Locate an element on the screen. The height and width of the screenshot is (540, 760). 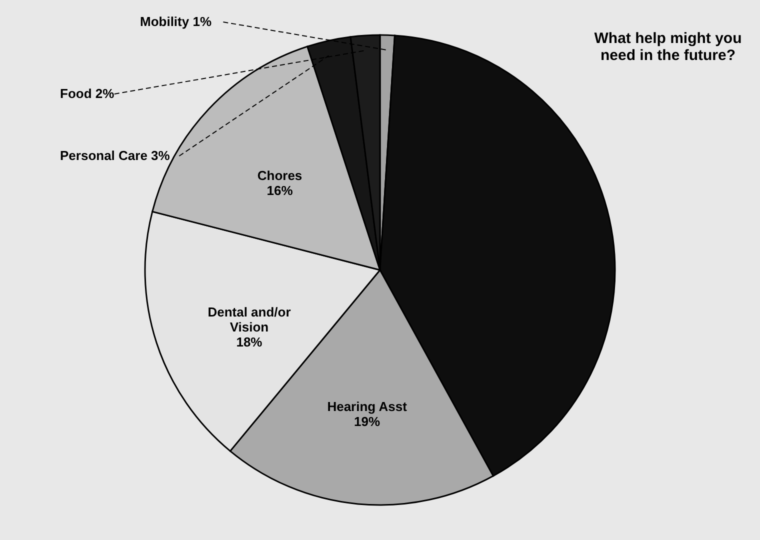
slice-label: Food 2% is located at coordinates (87, 93).